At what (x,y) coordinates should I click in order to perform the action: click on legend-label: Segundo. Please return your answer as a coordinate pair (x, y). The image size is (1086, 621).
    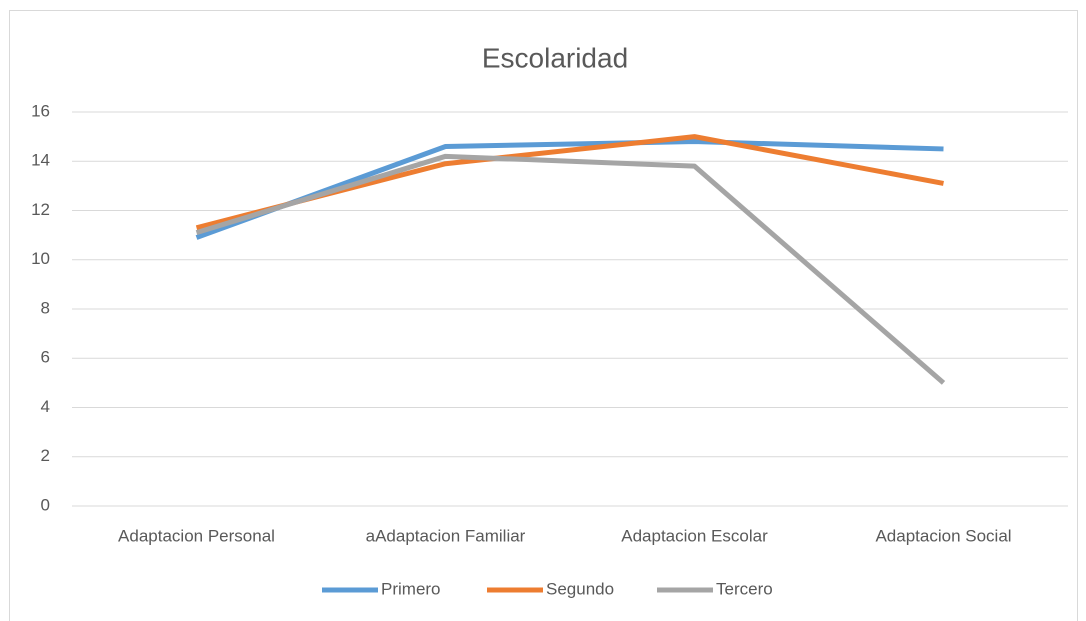
    Looking at the image, I should click on (580, 588).